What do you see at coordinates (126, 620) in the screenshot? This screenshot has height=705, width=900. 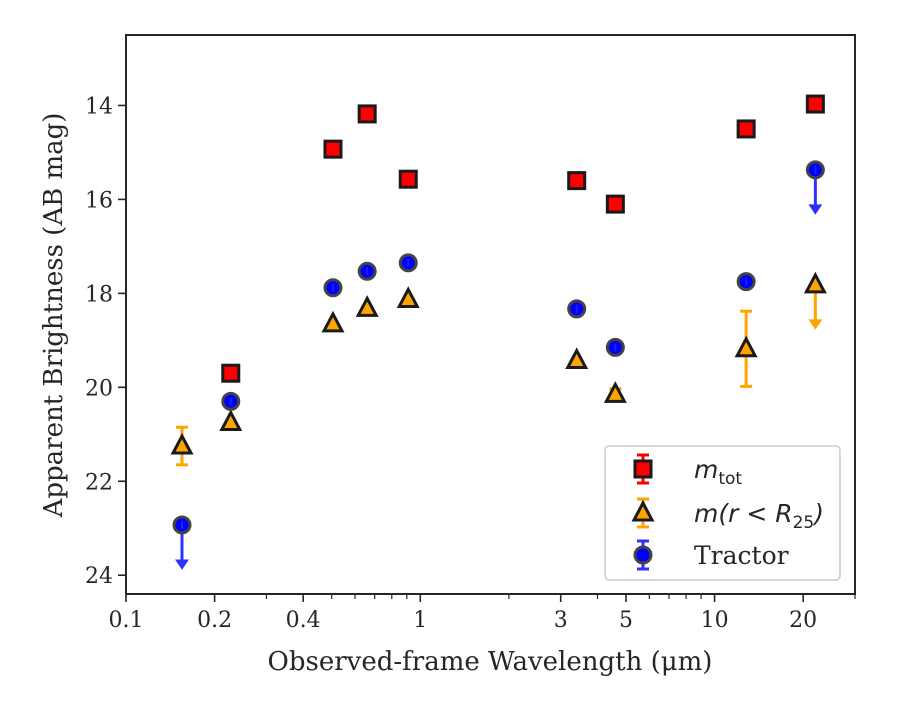 I see `x-tick-label: 0.1` at bounding box center [126, 620].